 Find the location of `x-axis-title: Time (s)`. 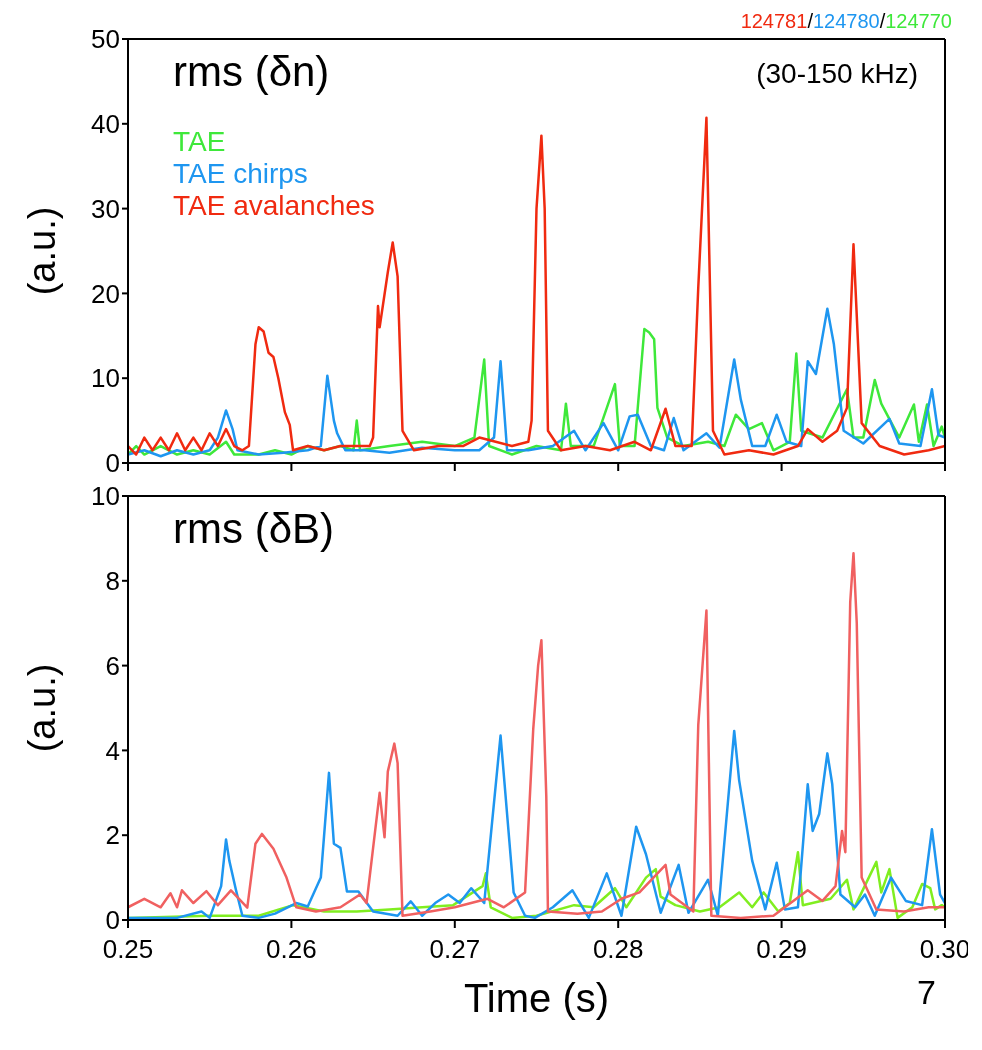

x-axis-title: Time (s) is located at coordinates (536, 998).